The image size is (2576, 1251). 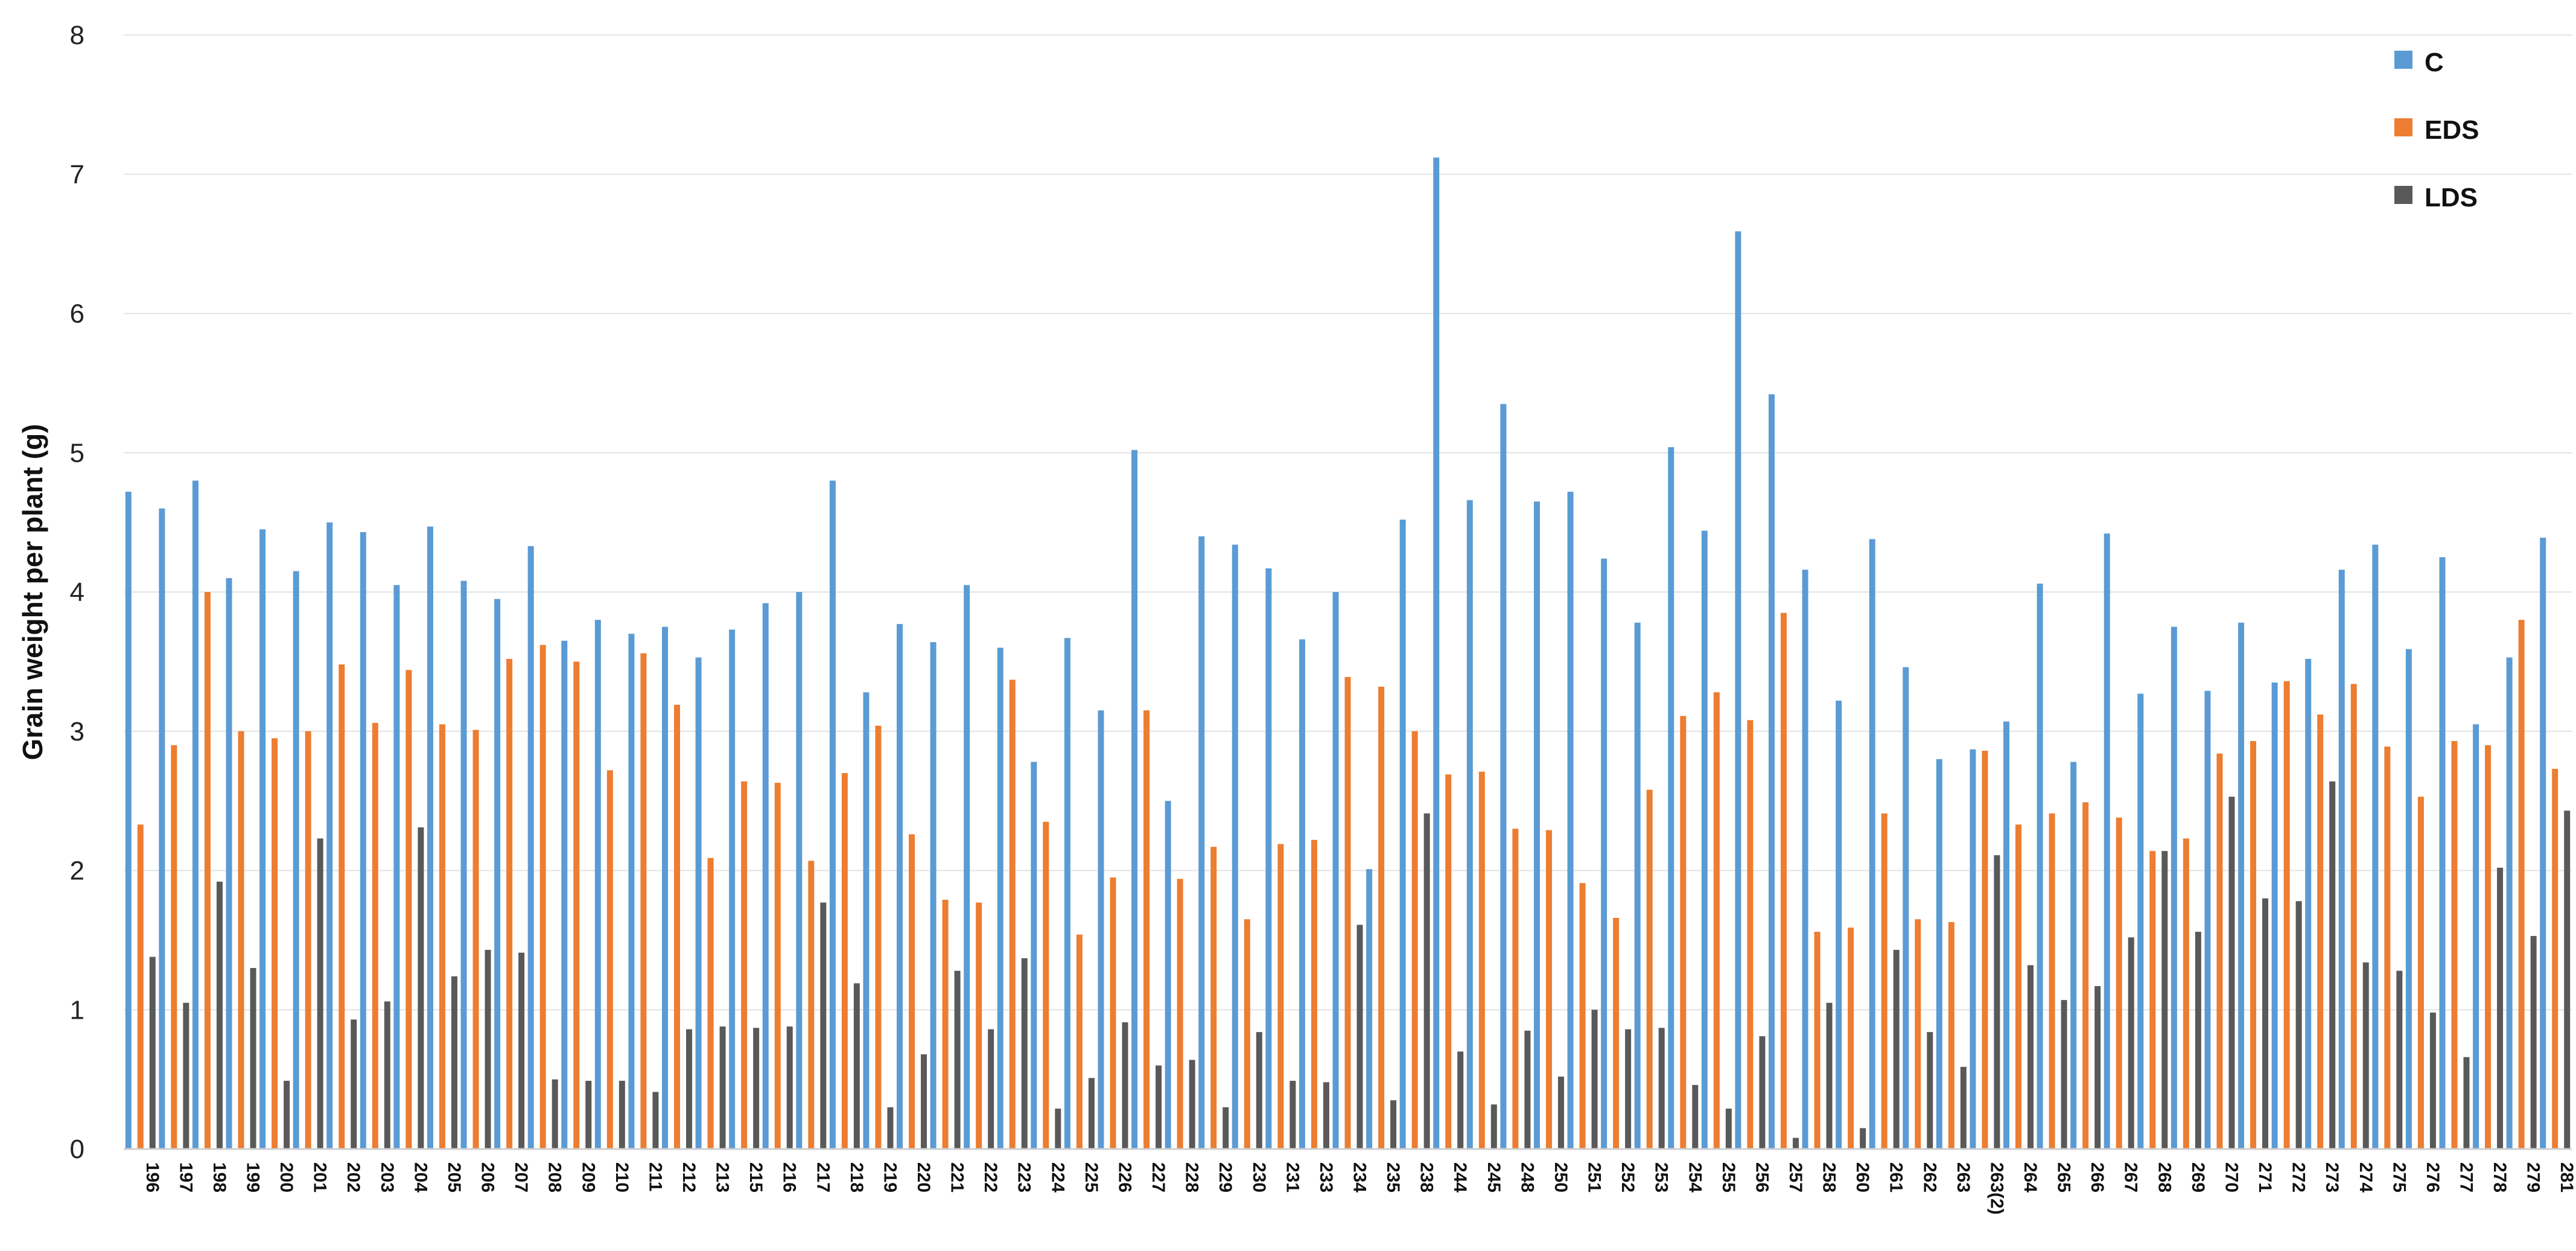 What do you see at coordinates (2437, 130) in the screenshot?
I see `legend: C EDS LDS` at bounding box center [2437, 130].